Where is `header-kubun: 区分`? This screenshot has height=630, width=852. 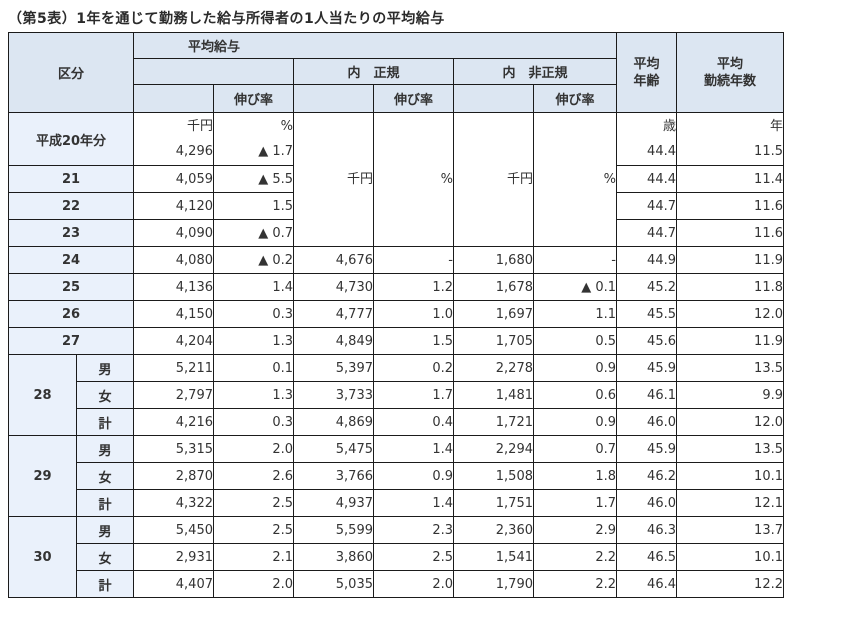 header-kubun: 区分 is located at coordinates (71, 72).